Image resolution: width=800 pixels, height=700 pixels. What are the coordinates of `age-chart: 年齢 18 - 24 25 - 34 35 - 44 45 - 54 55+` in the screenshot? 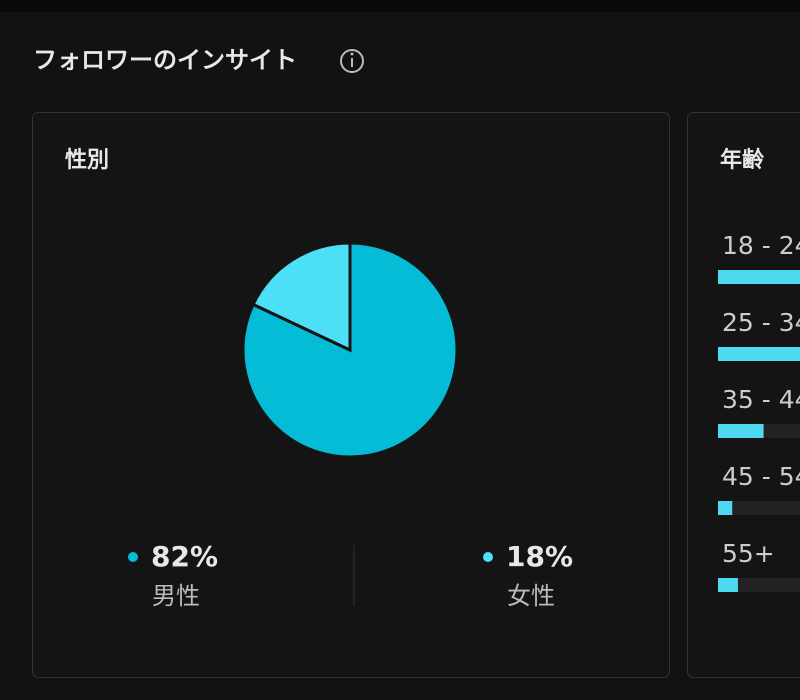 It's located at (759, 369).